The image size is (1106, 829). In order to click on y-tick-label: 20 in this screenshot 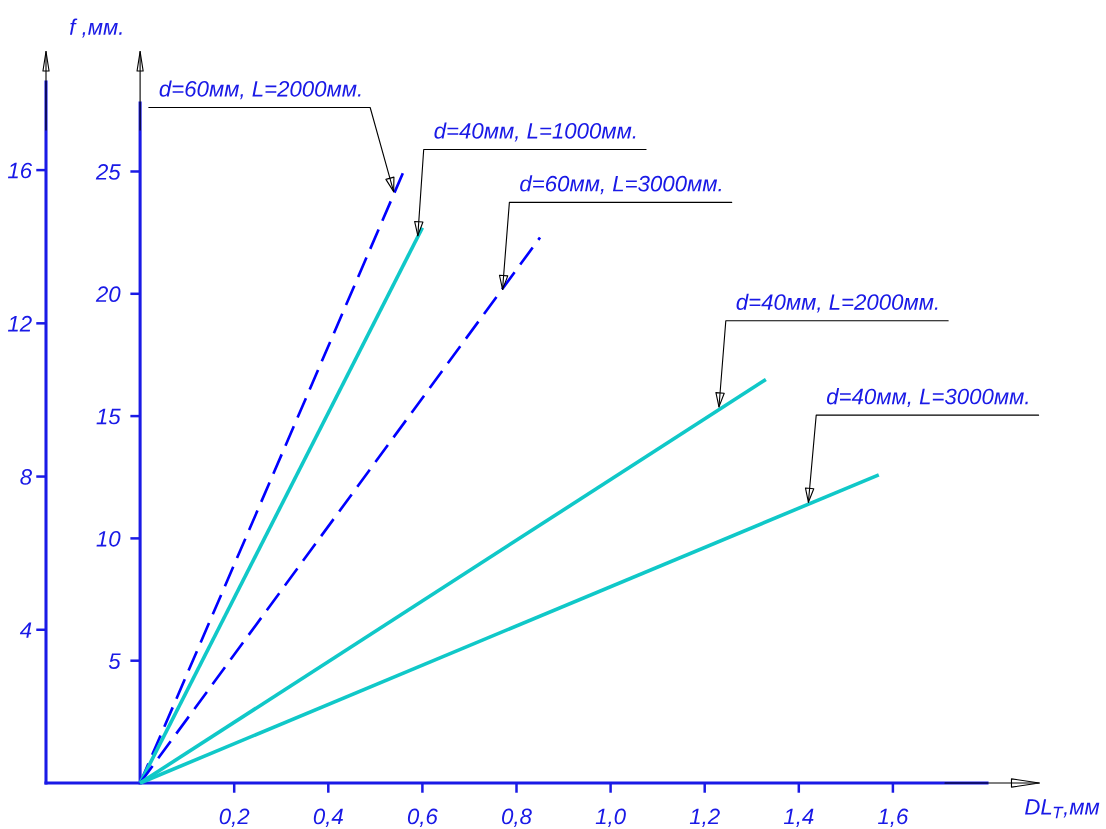, I will do `click(108, 294)`.